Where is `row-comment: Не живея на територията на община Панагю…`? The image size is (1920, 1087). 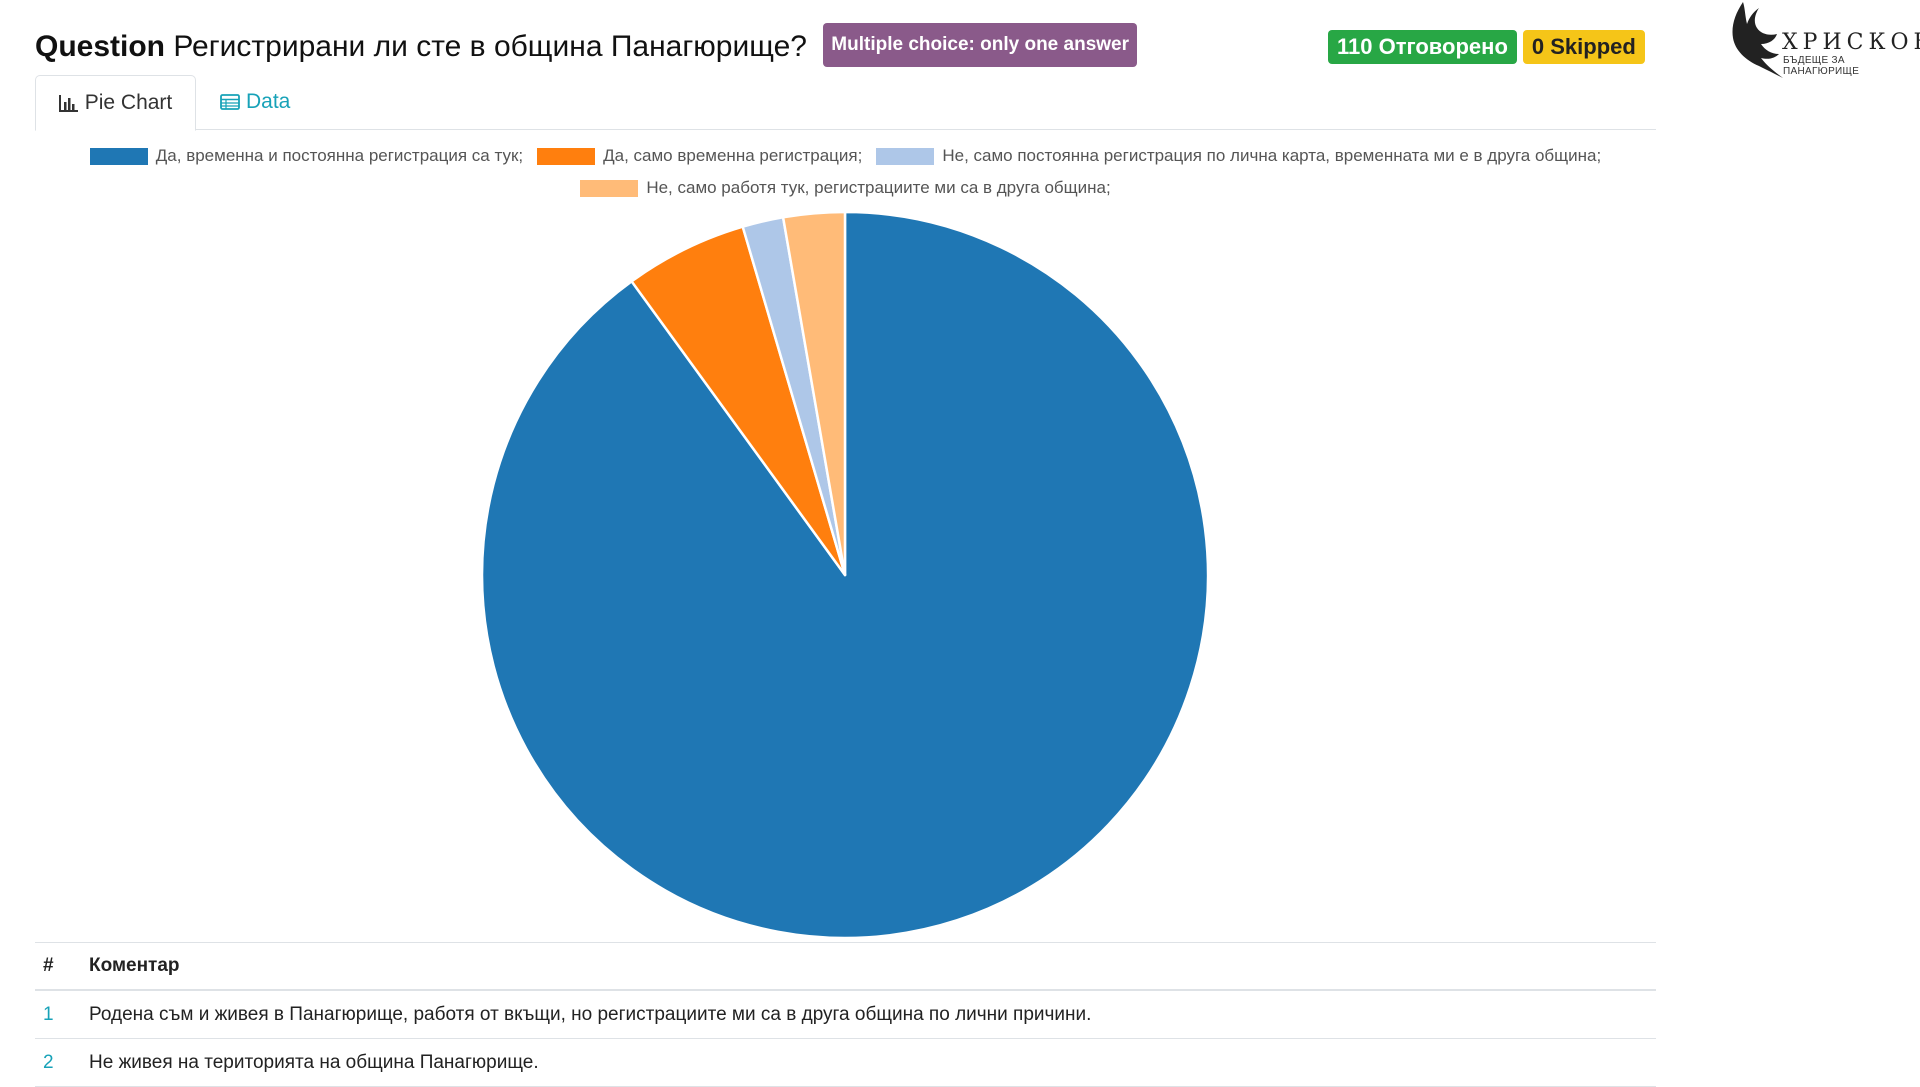 row-comment: Не живея на територията на община Панагю… is located at coordinates (872, 1062).